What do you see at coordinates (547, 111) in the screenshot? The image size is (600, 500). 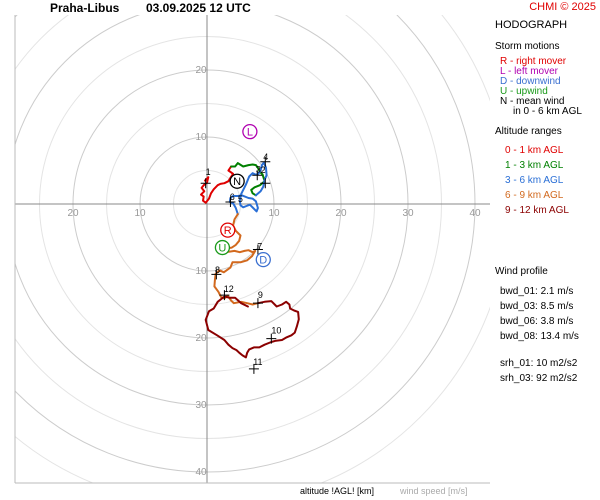 I see `storm-item: in 0 - 6 km AGL` at bounding box center [547, 111].